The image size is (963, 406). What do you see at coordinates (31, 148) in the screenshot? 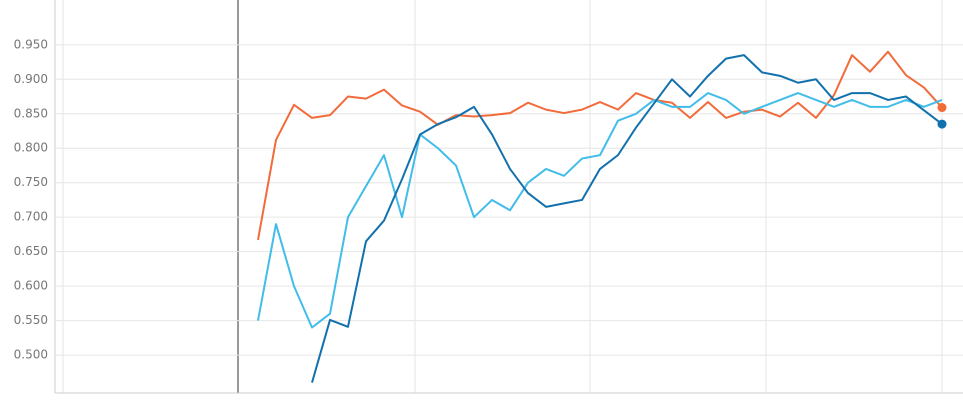
I see `y-tick-label: 0.800` at bounding box center [31, 148].